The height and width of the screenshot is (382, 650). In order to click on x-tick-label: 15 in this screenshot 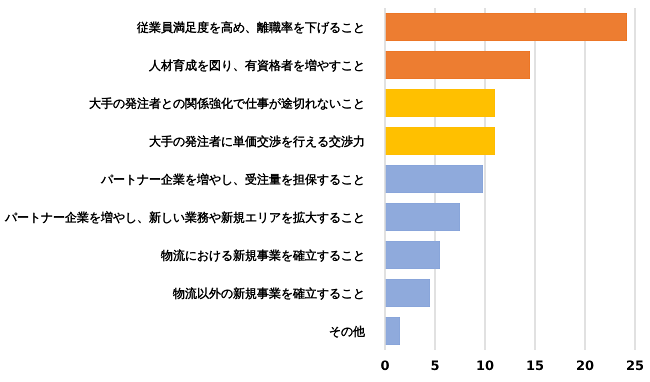, I will do `click(535, 366)`.